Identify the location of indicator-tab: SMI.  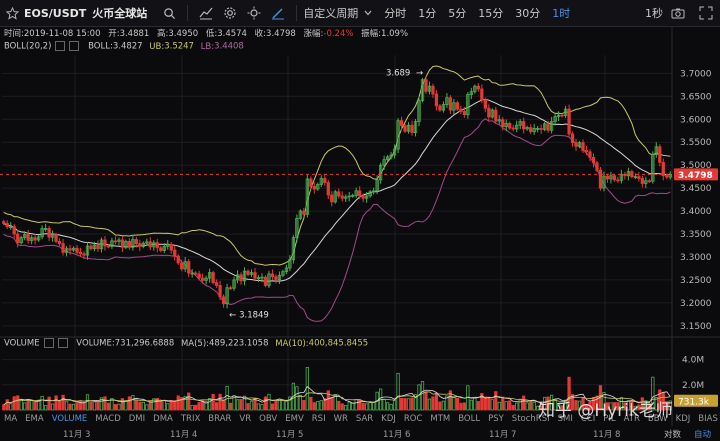
(565, 418).